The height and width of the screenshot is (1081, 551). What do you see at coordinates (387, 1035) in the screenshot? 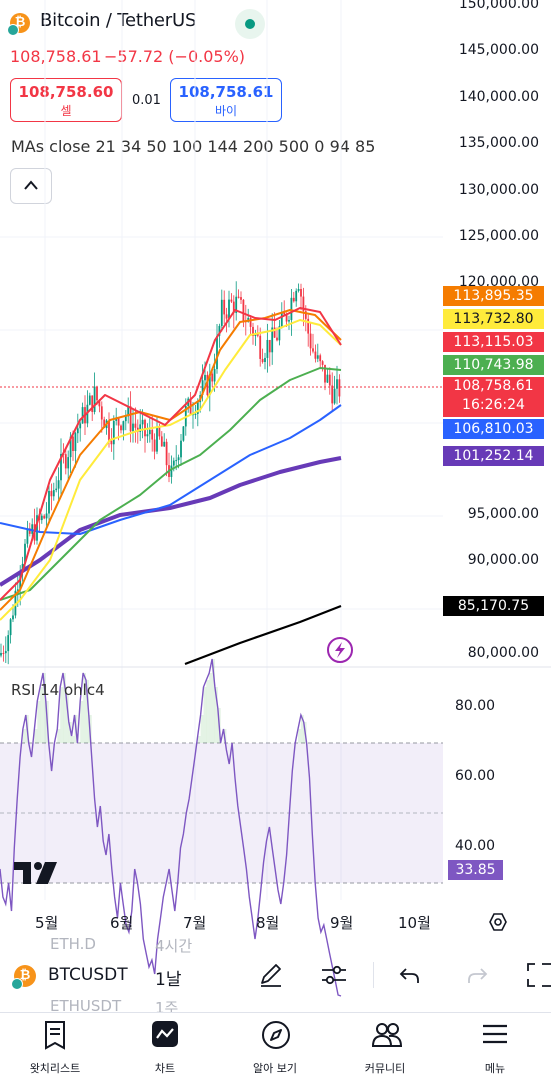
I see `community-icon` at bounding box center [387, 1035].